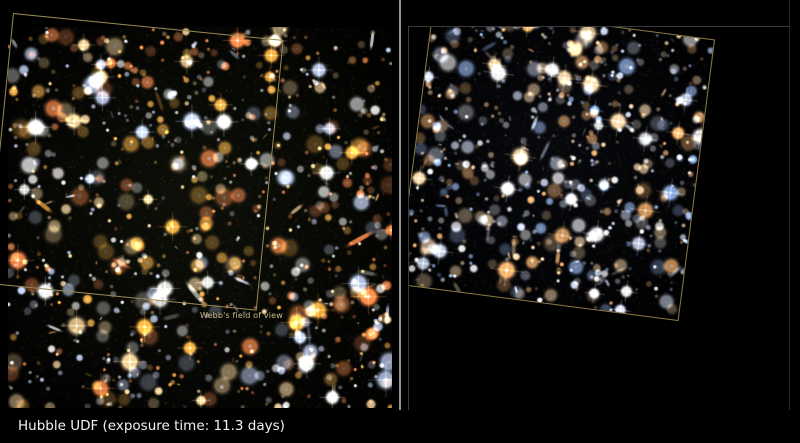 This screenshot has width=800, height=443. I want to click on panel-divider-light, so click(400, 205).